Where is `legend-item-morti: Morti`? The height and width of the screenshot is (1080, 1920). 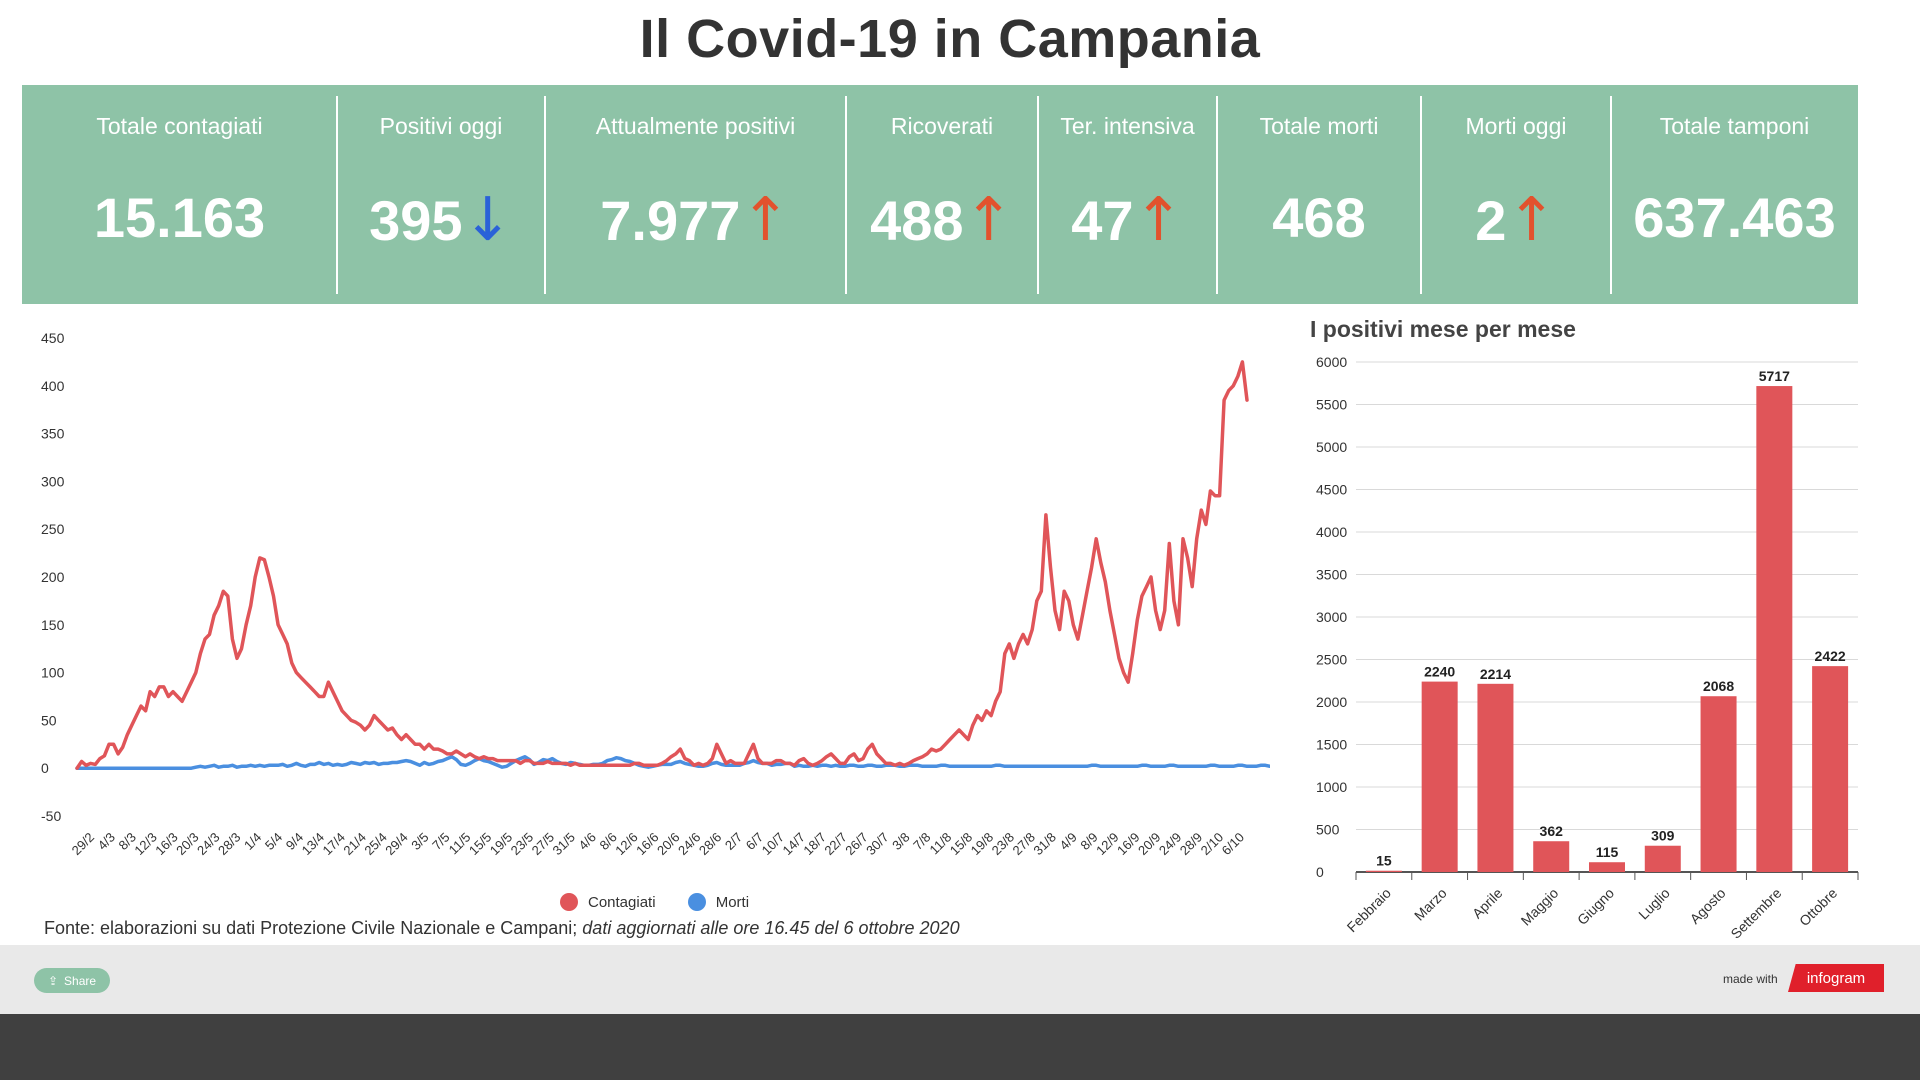
legend-item-morti: Morti is located at coordinates (718, 902).